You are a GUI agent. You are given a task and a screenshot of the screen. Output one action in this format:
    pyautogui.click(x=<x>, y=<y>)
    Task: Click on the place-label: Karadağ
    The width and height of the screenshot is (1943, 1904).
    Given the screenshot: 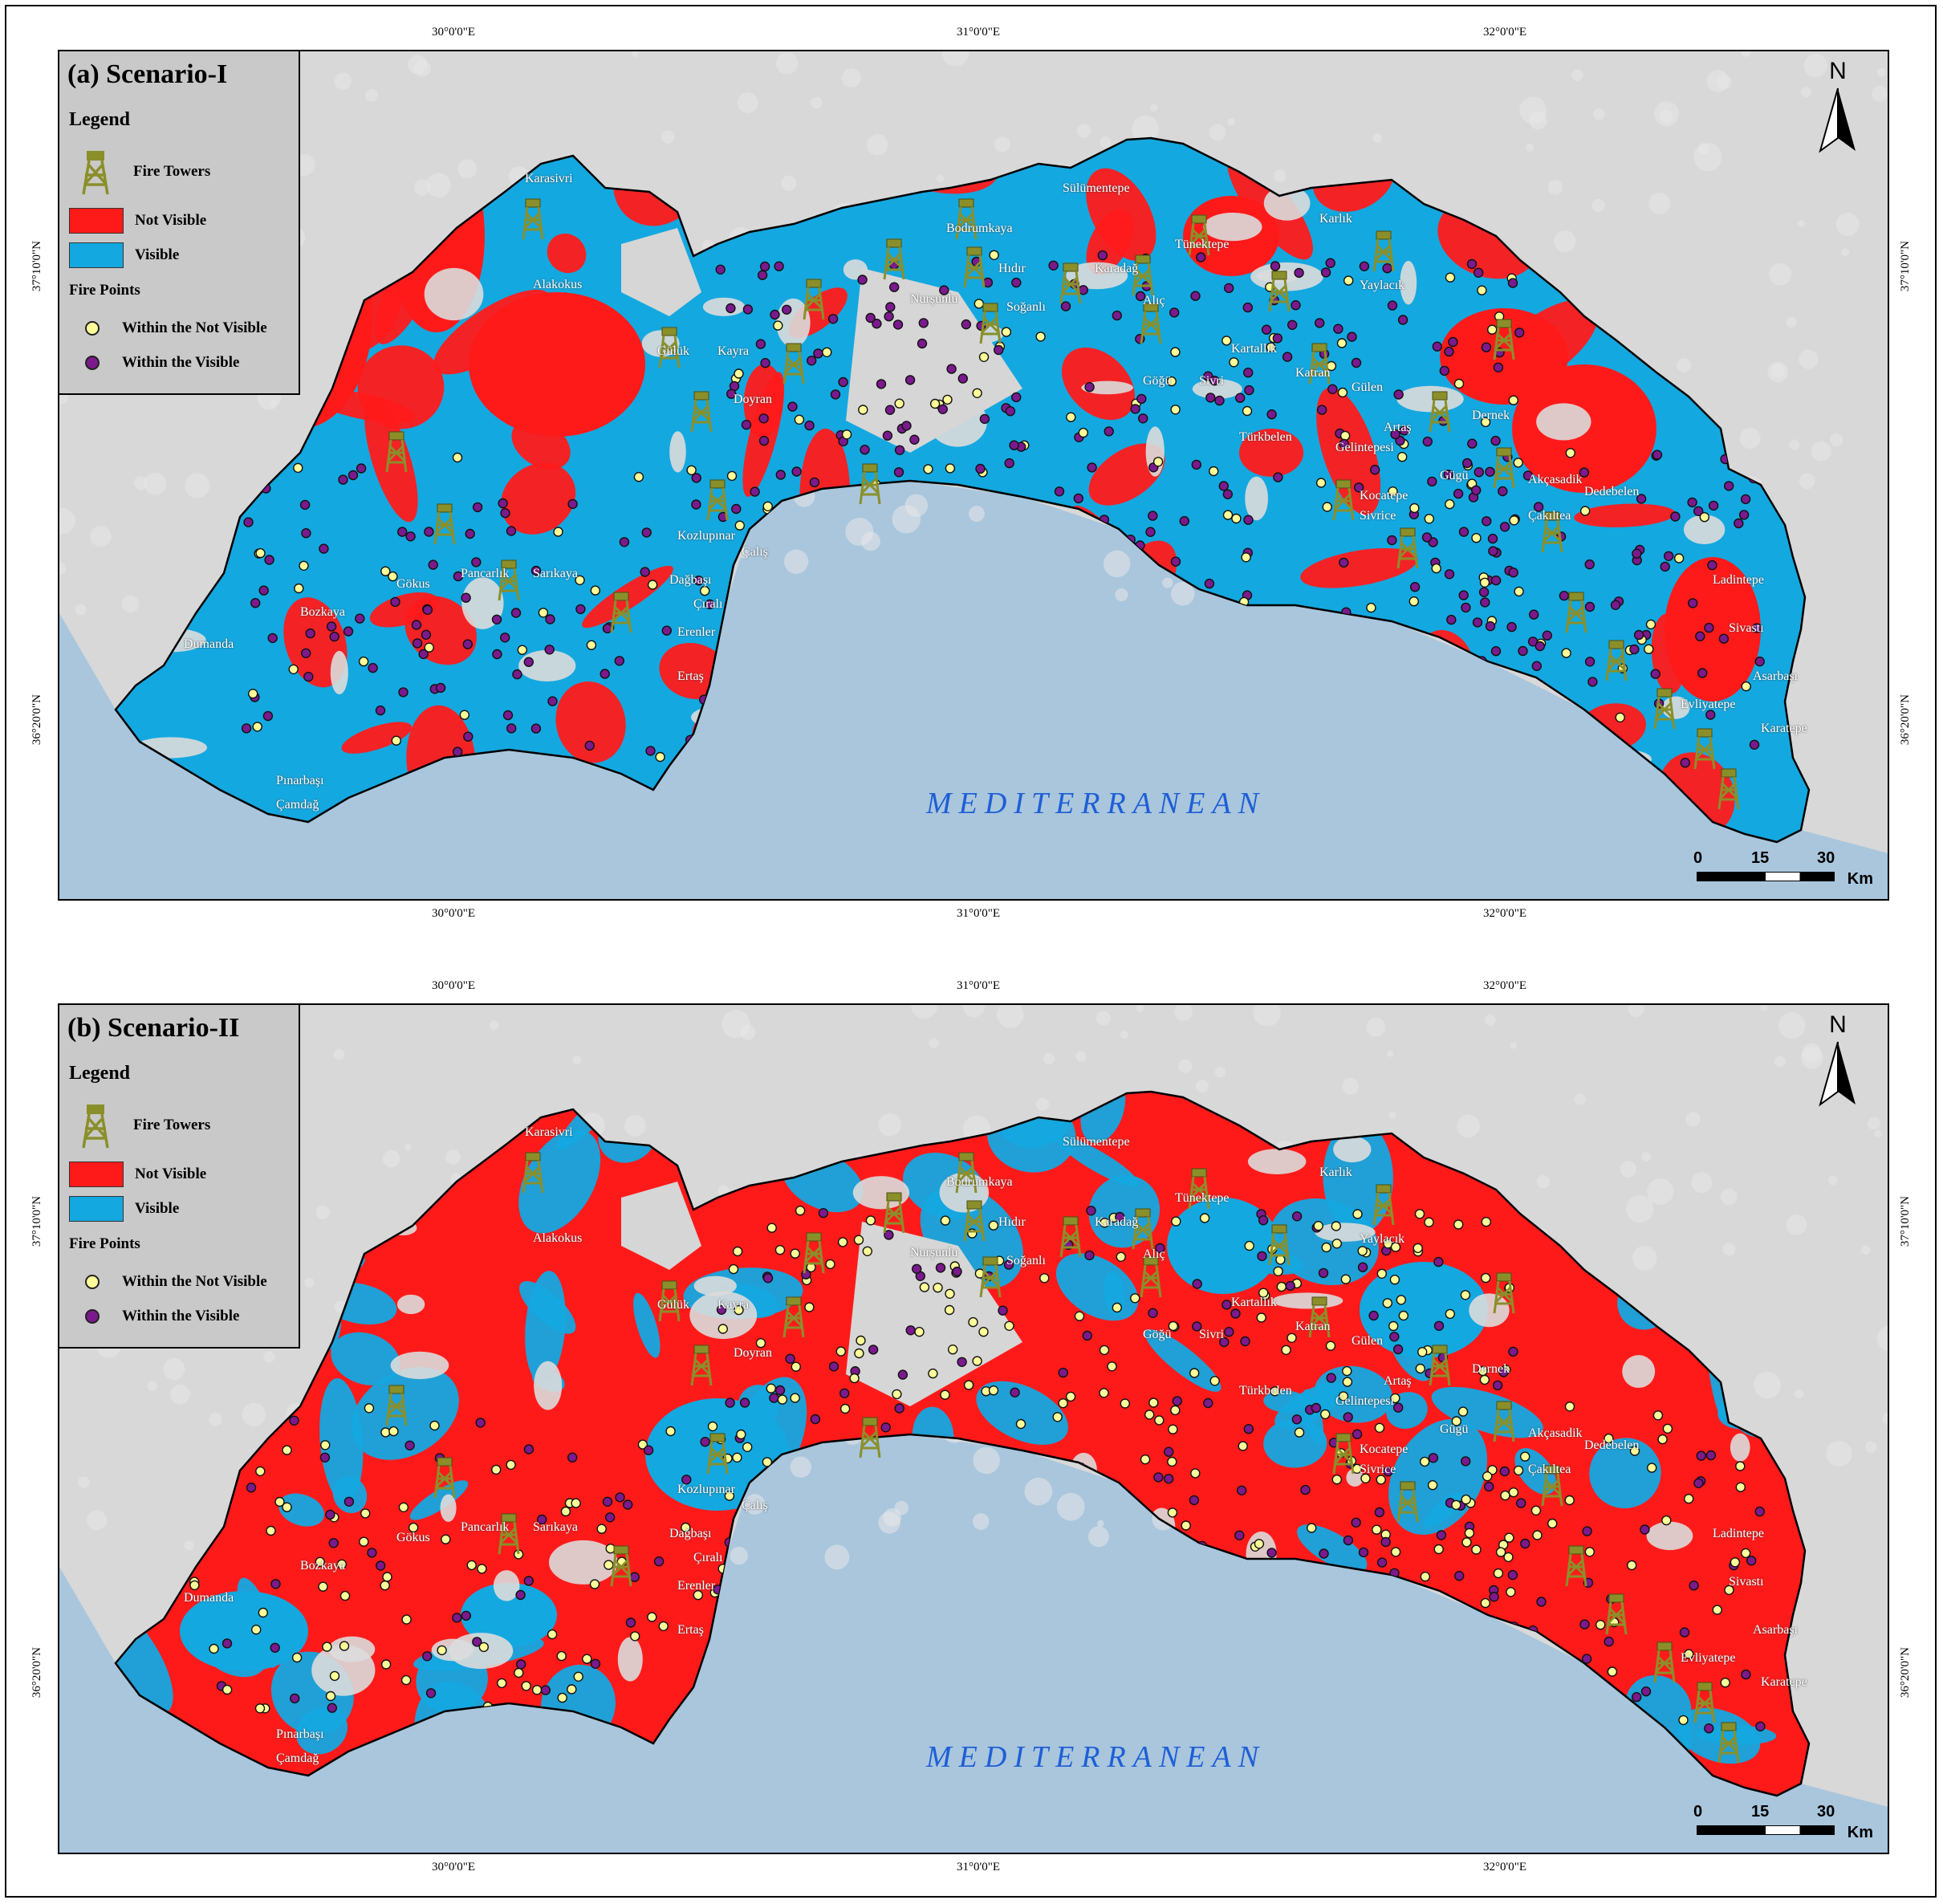 What is the action you would take?
    pyautogui.click(x=1117, y=1222)
    